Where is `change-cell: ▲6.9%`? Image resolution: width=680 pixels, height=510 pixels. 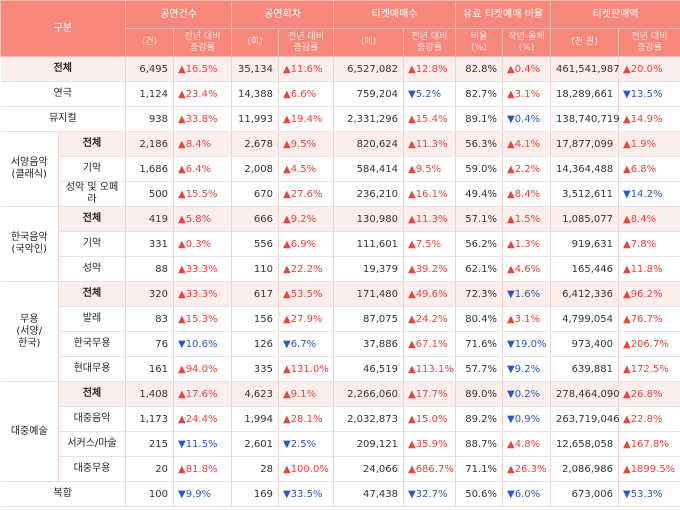
change-cell: ▲6.9% is located at coordinates (306, 244).